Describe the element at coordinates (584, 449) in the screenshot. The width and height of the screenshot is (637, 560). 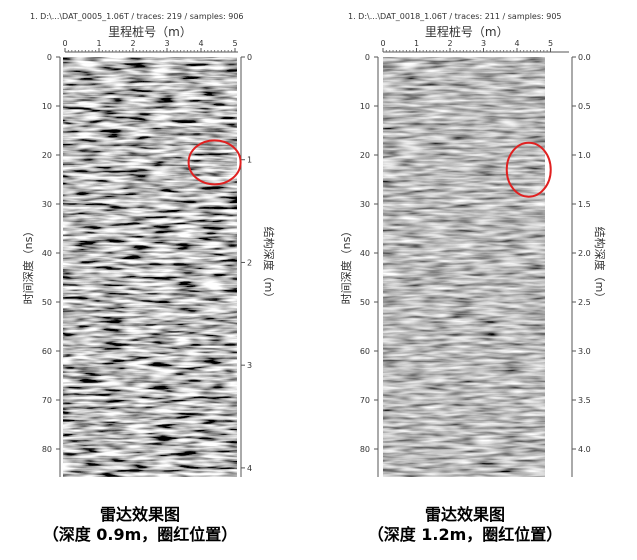
I see `y2-tick-label: 4.0` at that location.